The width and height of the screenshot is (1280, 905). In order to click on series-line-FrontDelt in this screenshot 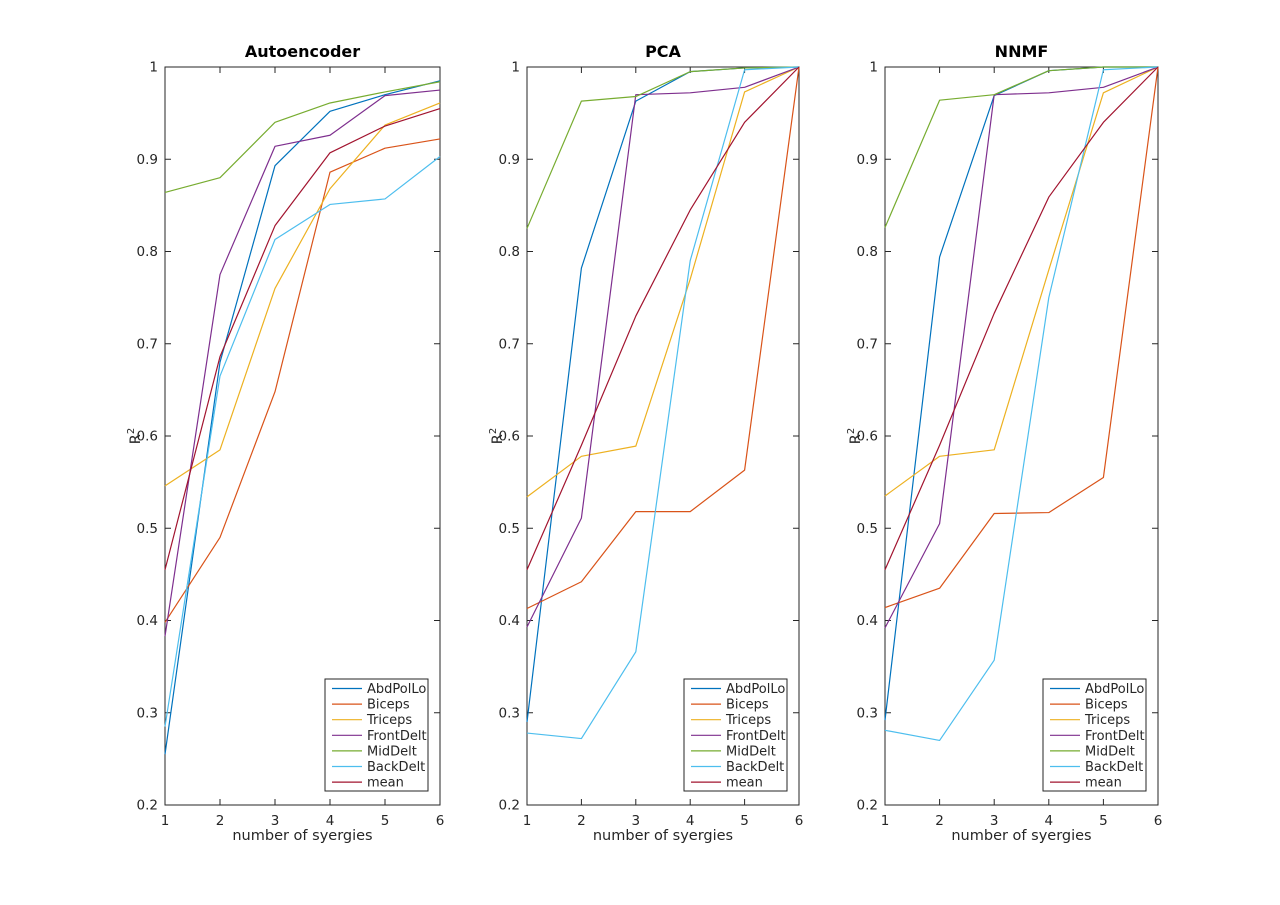, I will do `click(663, 347)`.